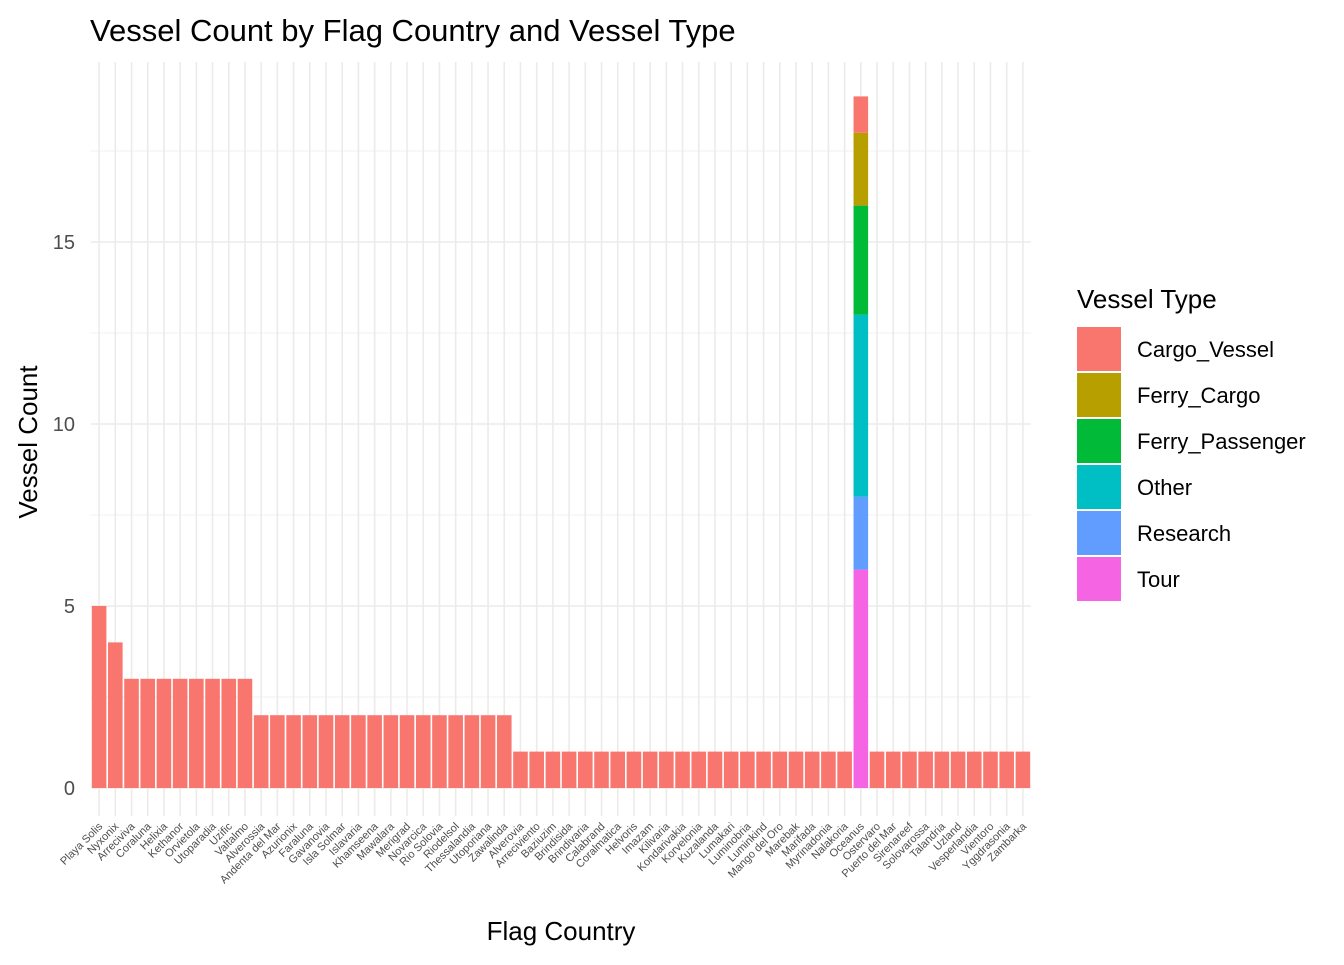 The image size is (1344, 965). Describe the element at coordinates (28, 442) in the screenshot. I see `y-axis-title: Vessel Count` at that location.